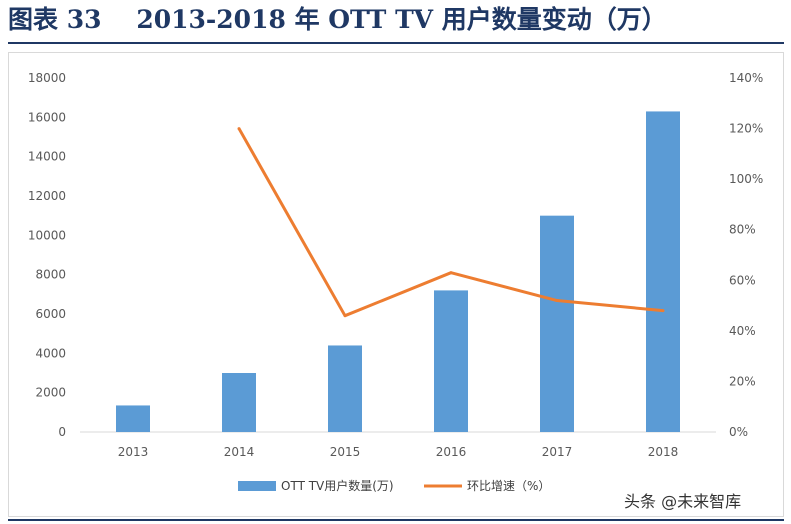 This screenshot has width=791, height=524. I want to click on y-right-tick-label: 80%, so click(742, 230).